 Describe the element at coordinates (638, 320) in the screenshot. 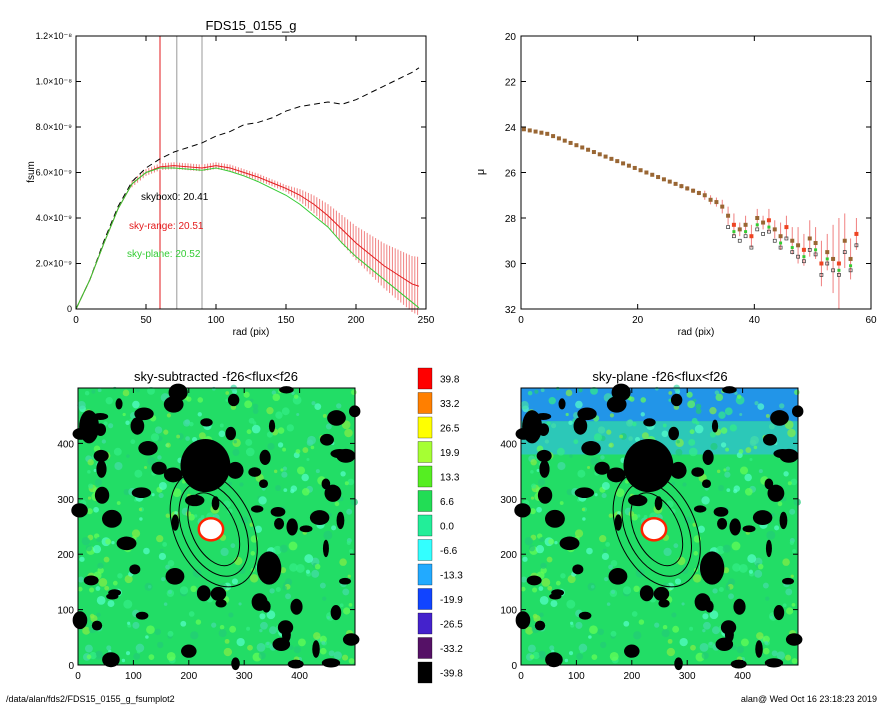

I see `x-tick-label: 20` at that location.